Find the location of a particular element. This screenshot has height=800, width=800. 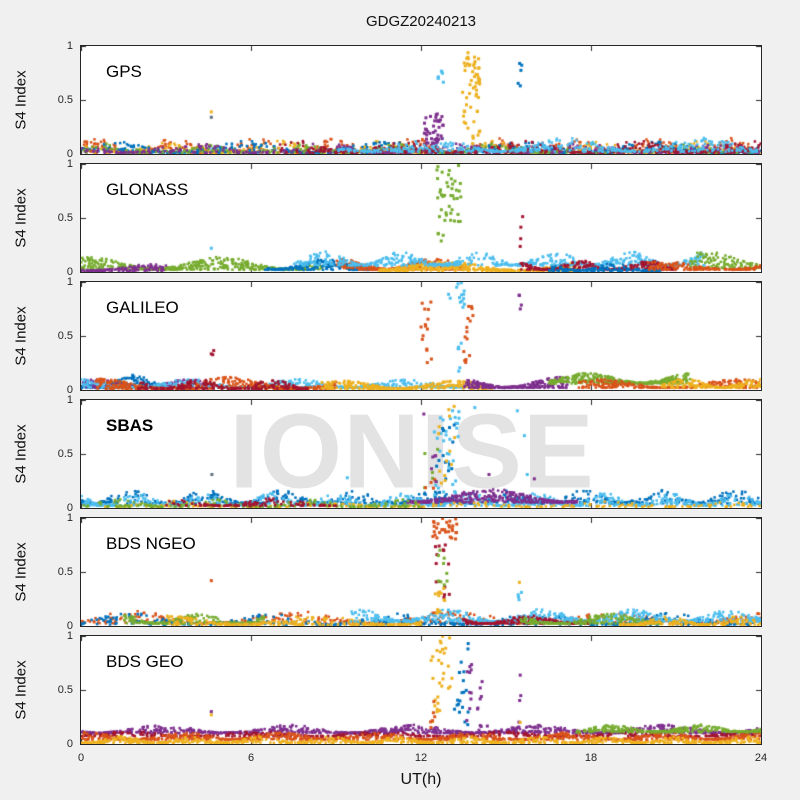

plot-area-bds-ngeo: BDS NGEO is located at coordinates (421, 572).